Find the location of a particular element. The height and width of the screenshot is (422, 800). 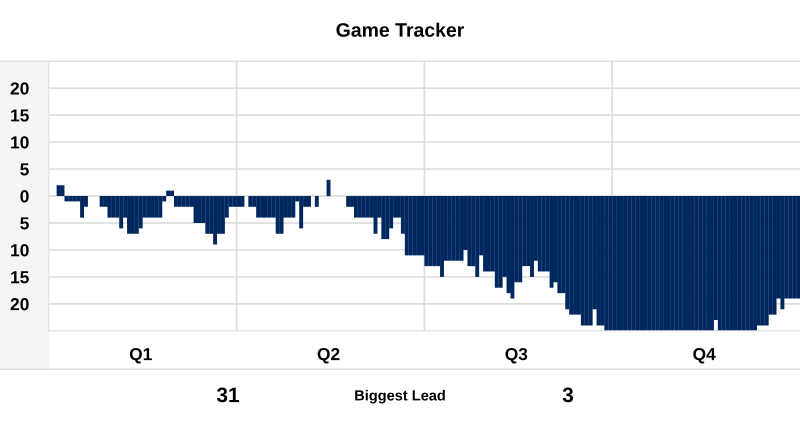

text: Biggest Lead is located at coordinates (400, 397).